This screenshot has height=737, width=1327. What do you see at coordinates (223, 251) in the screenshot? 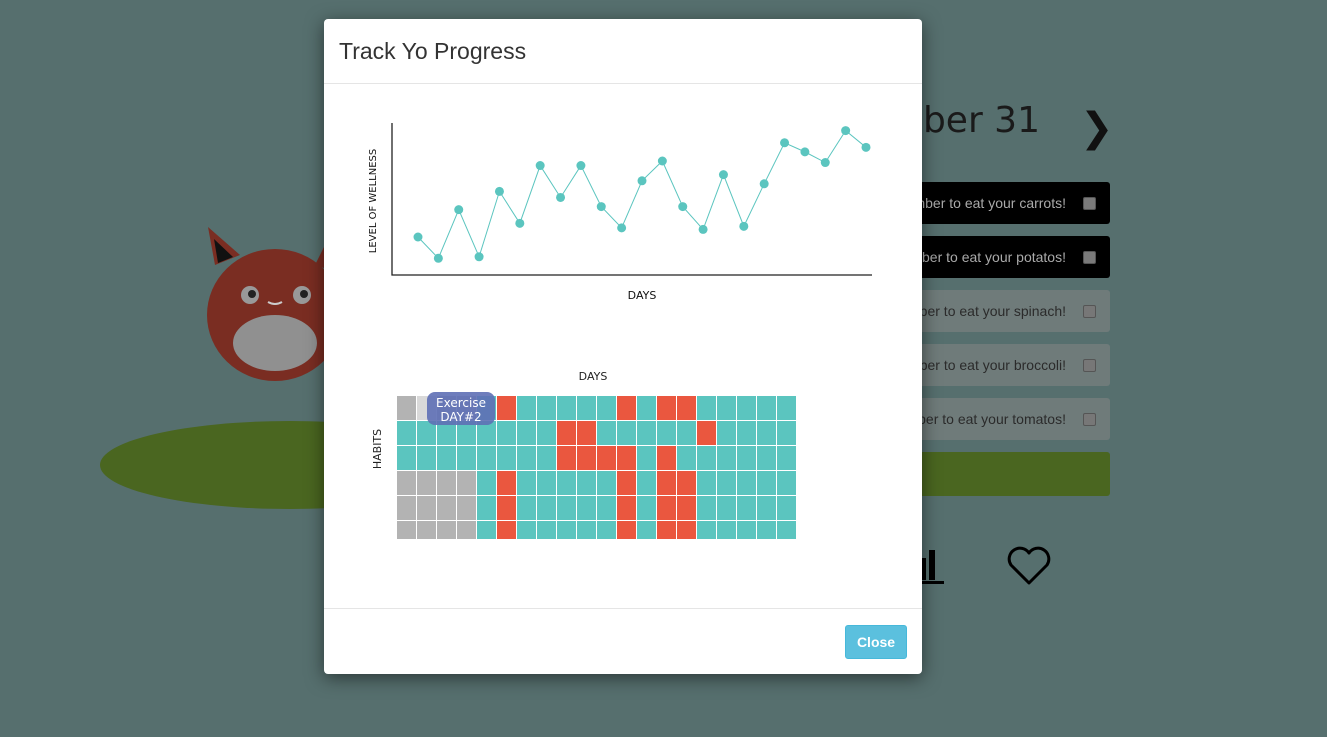
I see `mascot-ear-inner` at bounding box center [223, 251].